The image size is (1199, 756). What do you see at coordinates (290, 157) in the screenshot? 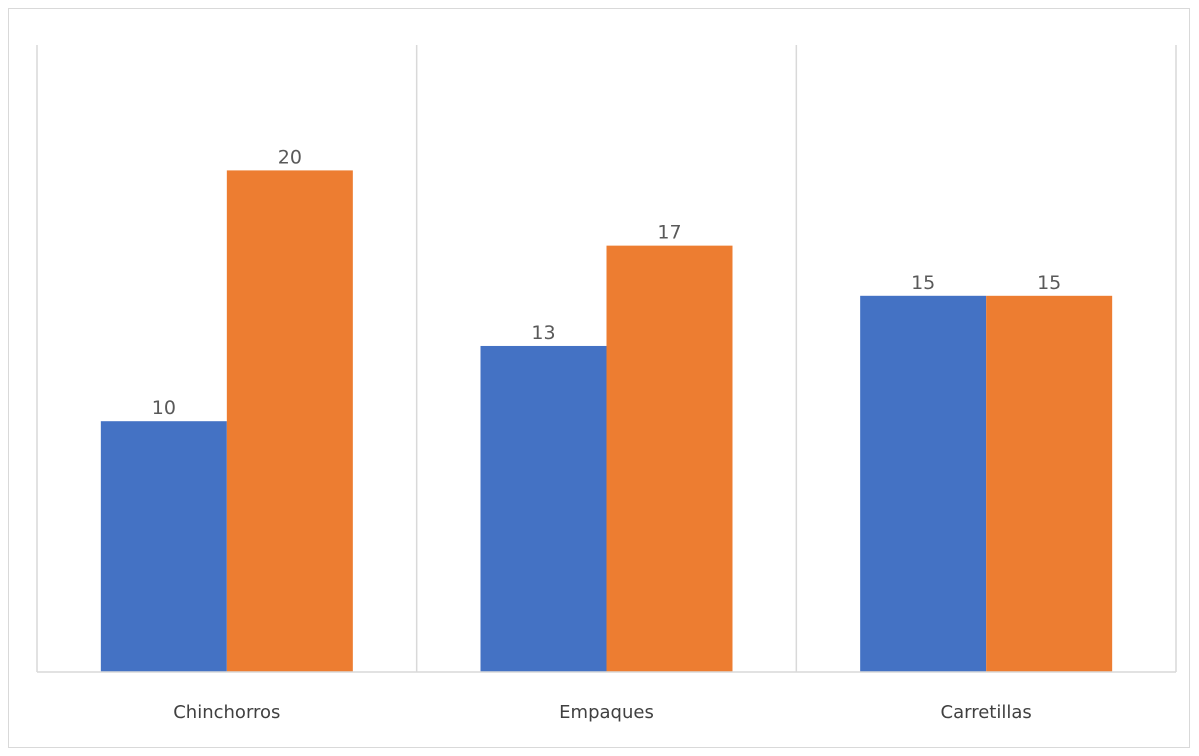
I see `data-label: 20` at bounding box center [290, 157].